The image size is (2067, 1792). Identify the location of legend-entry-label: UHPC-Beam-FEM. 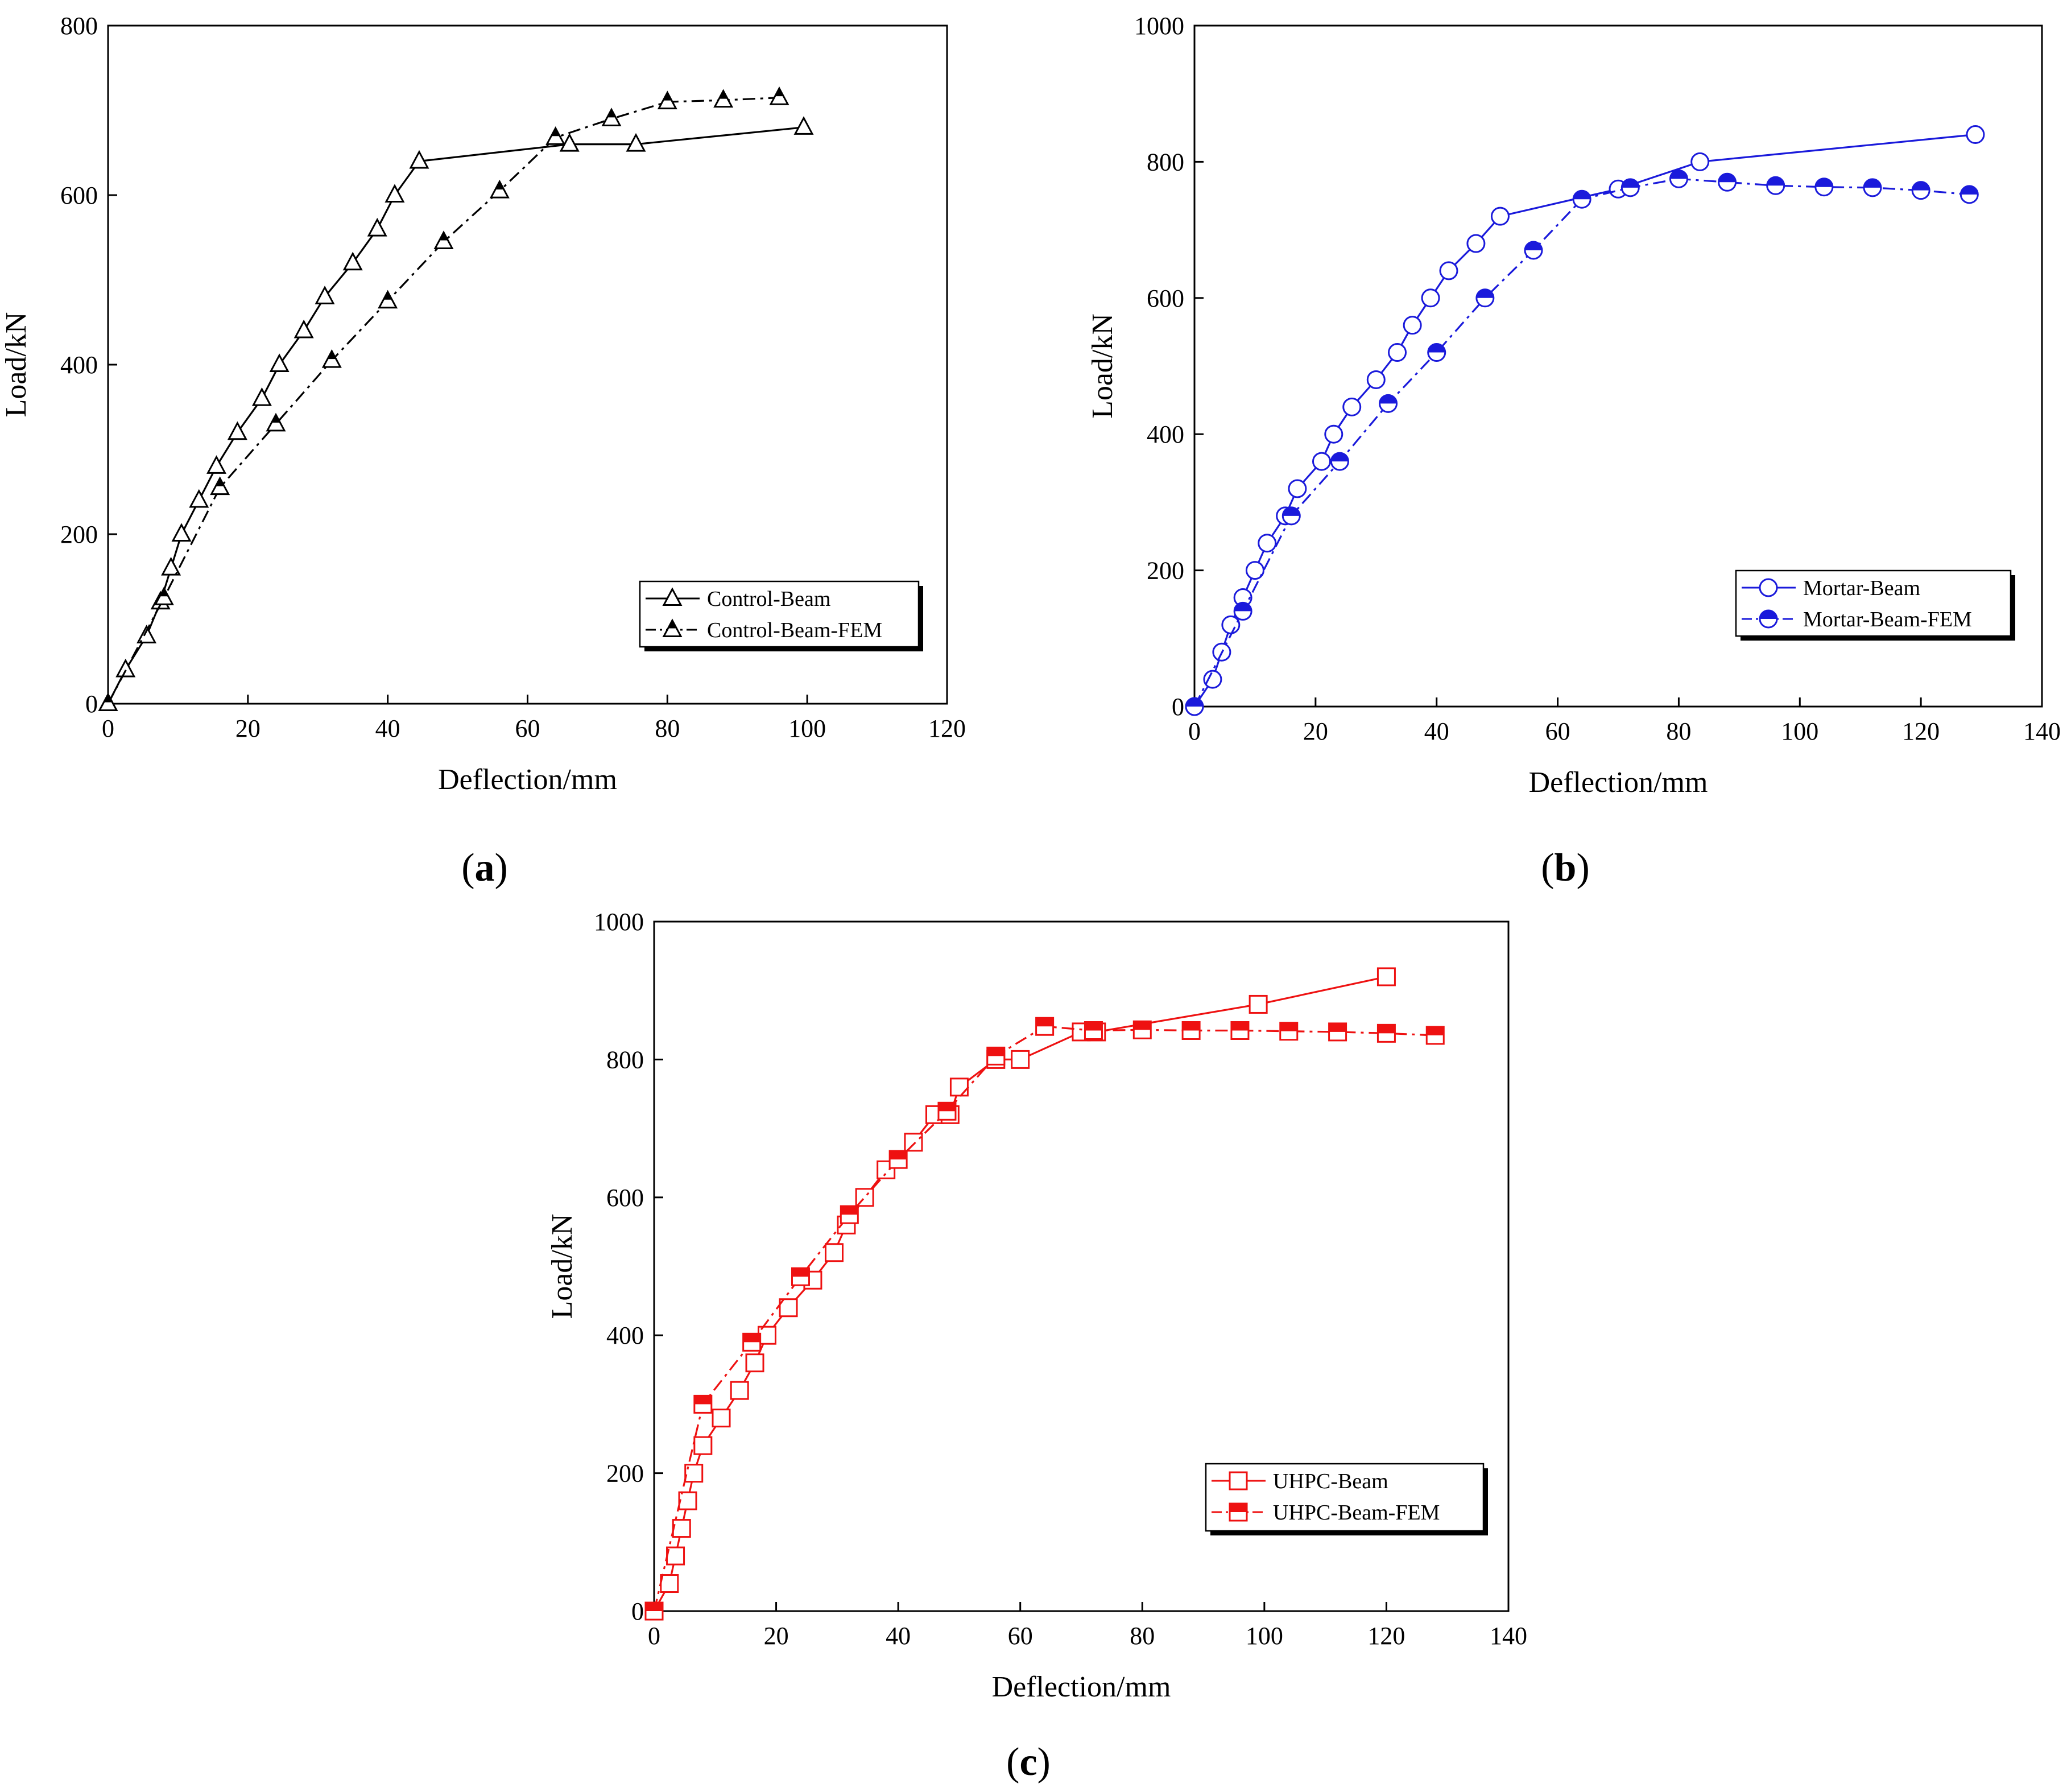
(1356, 1513).